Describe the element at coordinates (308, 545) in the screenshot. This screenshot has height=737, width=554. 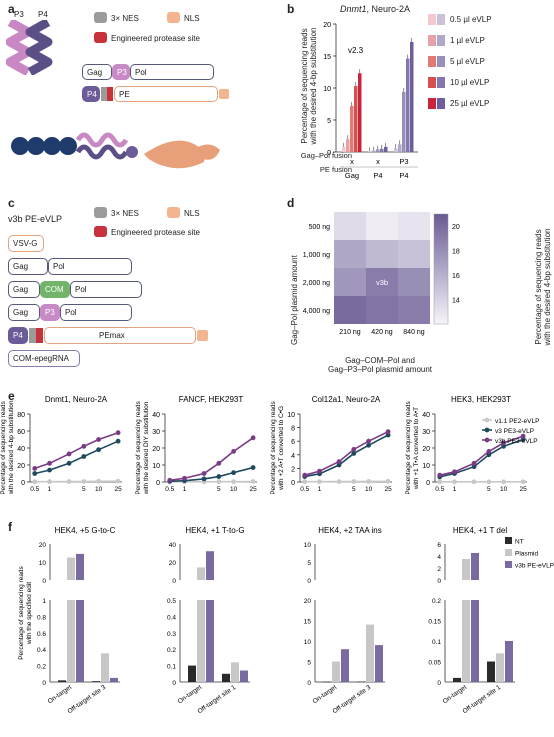
I see `f-top-ytick-label: 10` at that location.